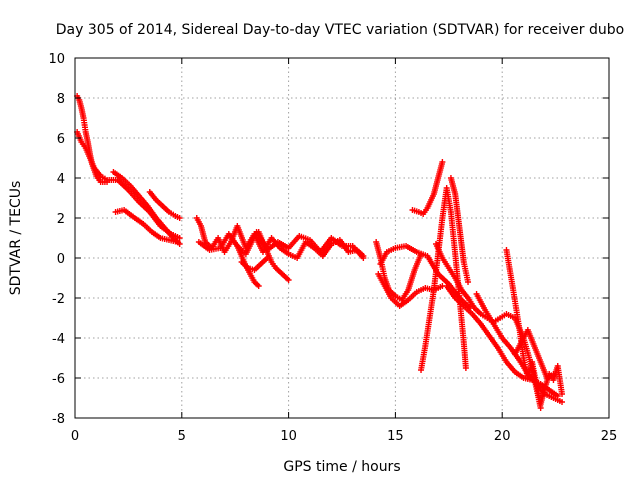  What do you see at coordinates (16, 238) in the screenshot?
I see `y-axis-label: SDTVAR / TECUs` at bounding box center [16, 238].